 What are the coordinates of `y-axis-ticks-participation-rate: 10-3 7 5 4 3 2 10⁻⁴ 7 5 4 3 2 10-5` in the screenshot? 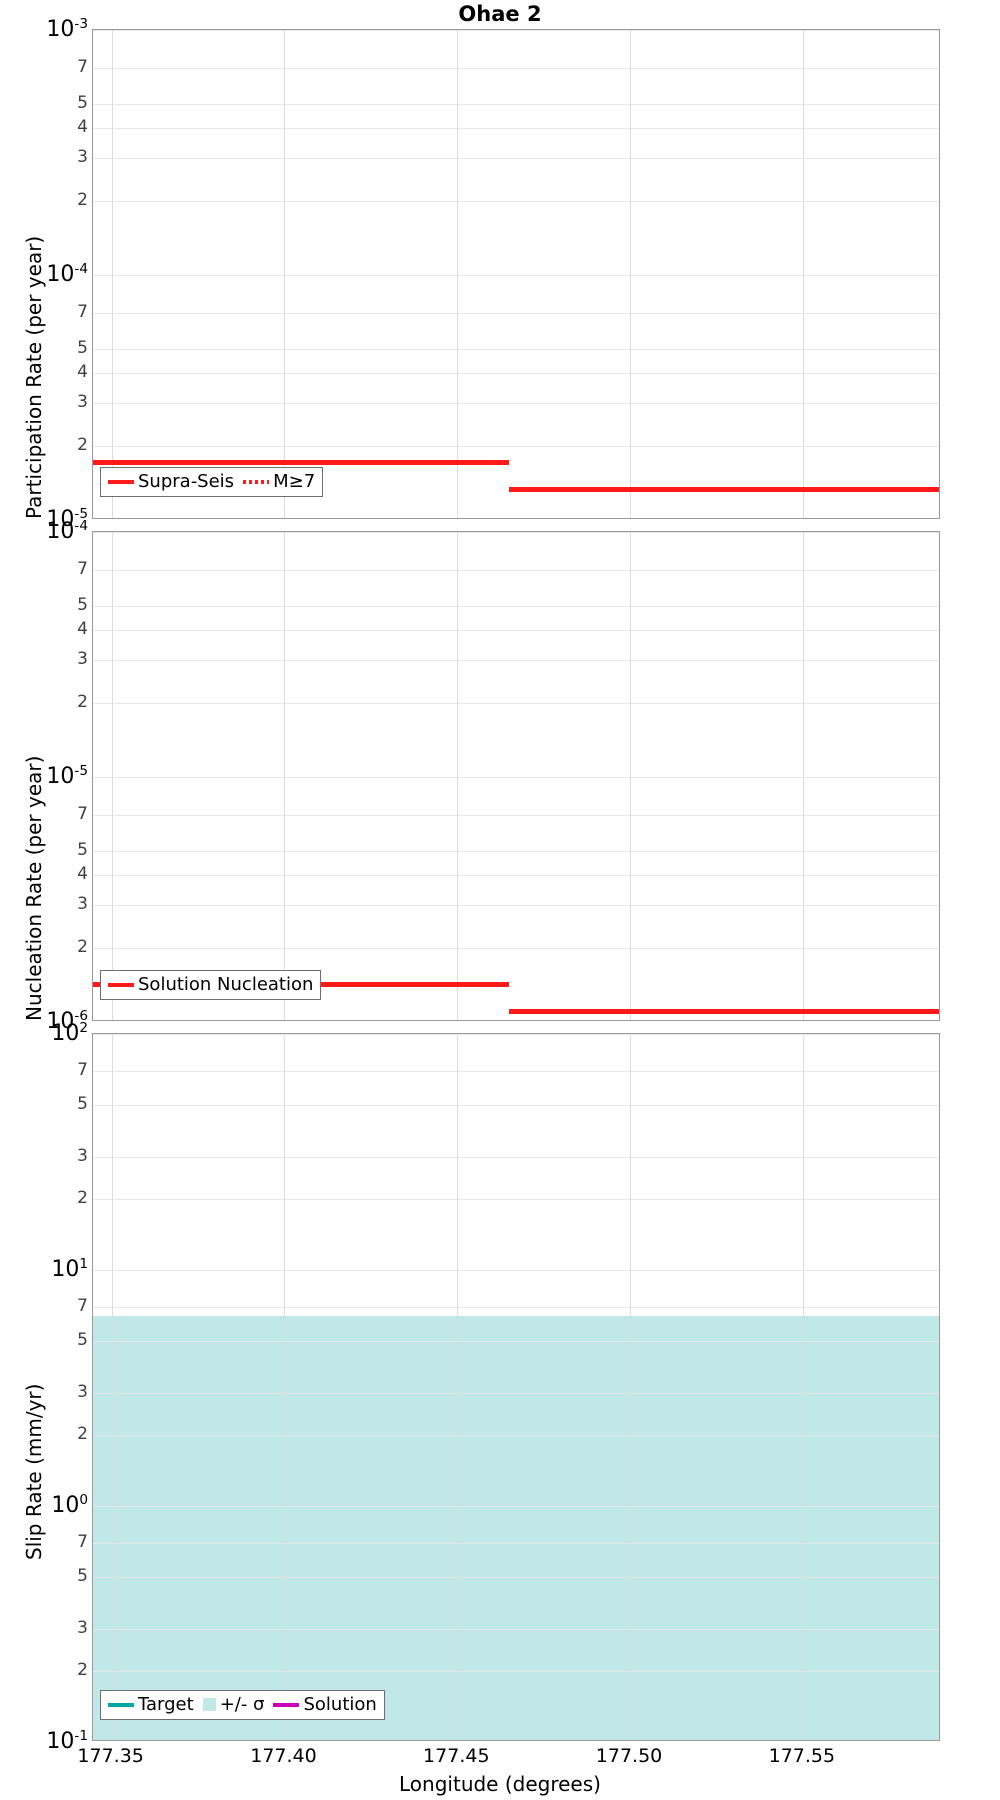 It's located at (44, 274).